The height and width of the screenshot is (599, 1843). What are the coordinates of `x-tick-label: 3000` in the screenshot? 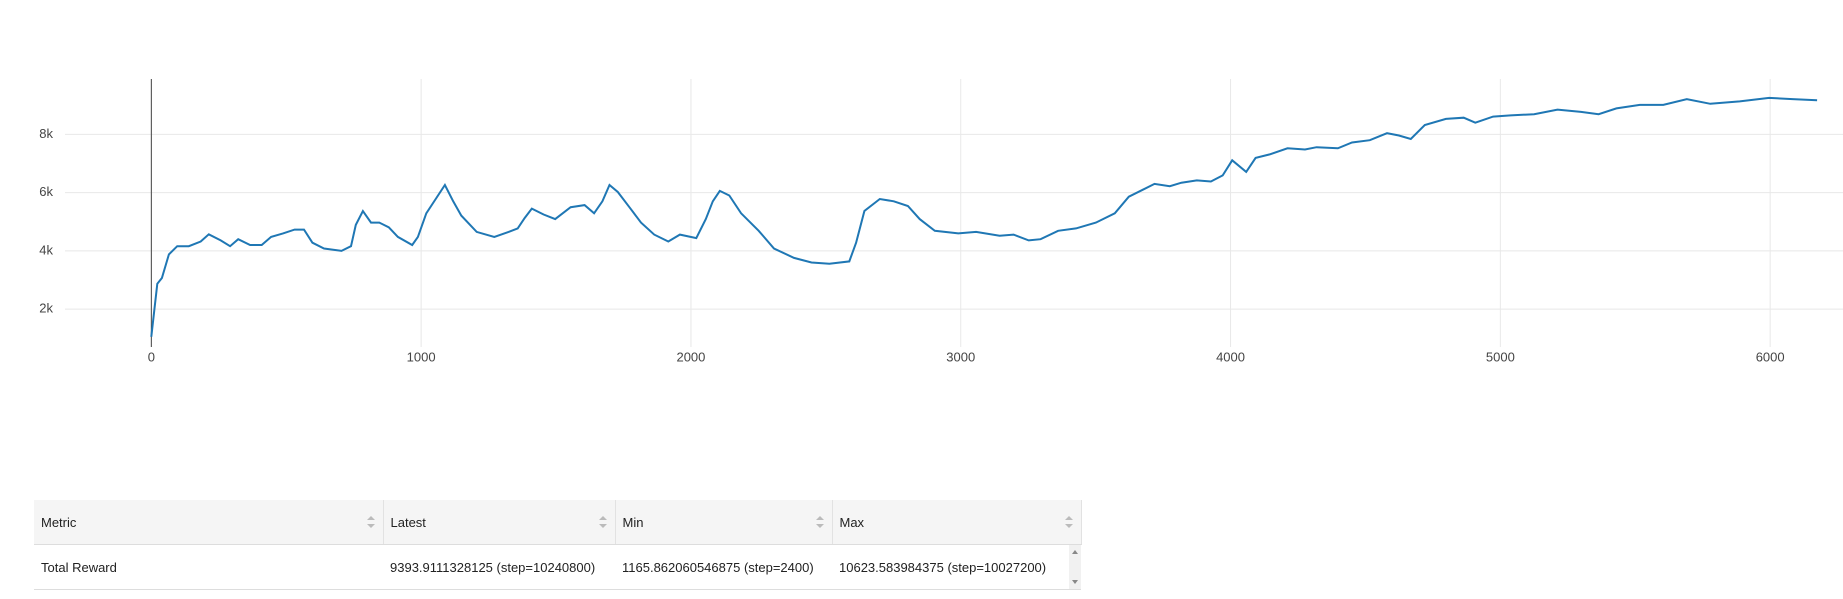 It's located at (960, 356).